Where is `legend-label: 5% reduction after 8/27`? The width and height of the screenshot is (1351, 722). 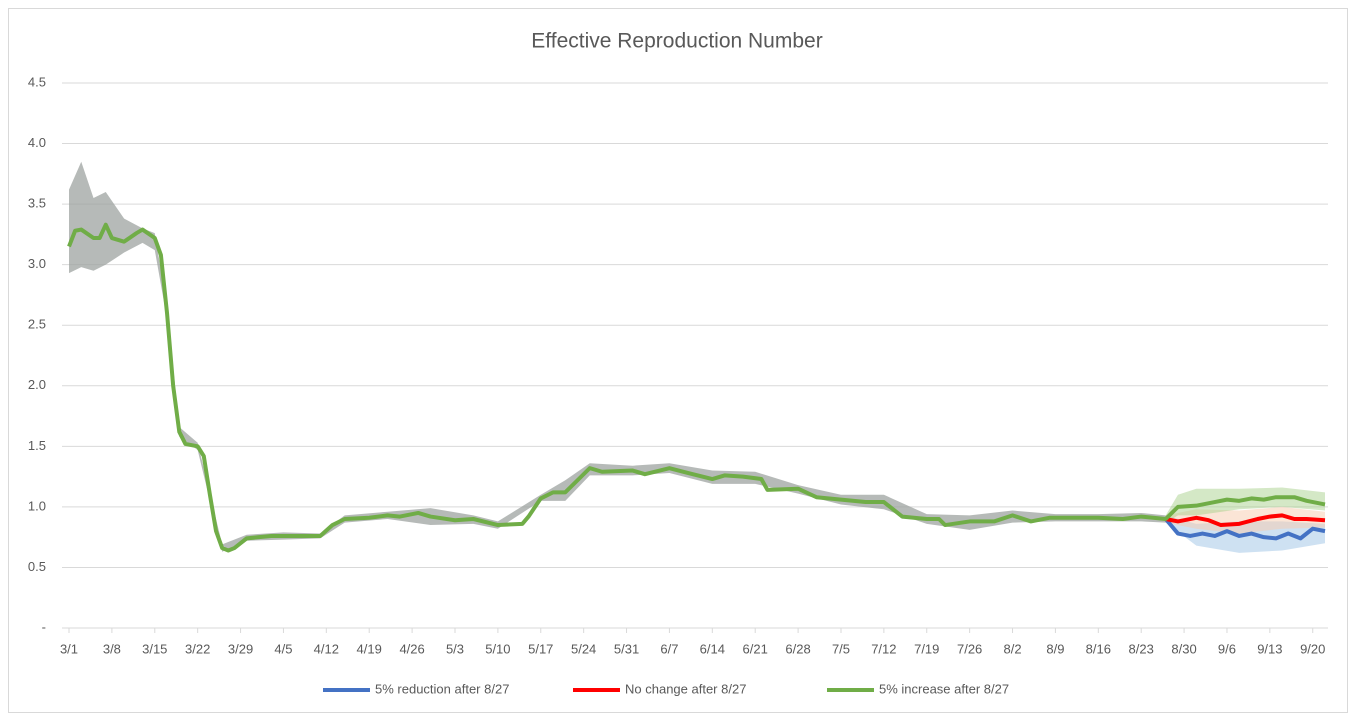 legend-label: 5% reduction after 8/27 is located at coordinates (442, 688).